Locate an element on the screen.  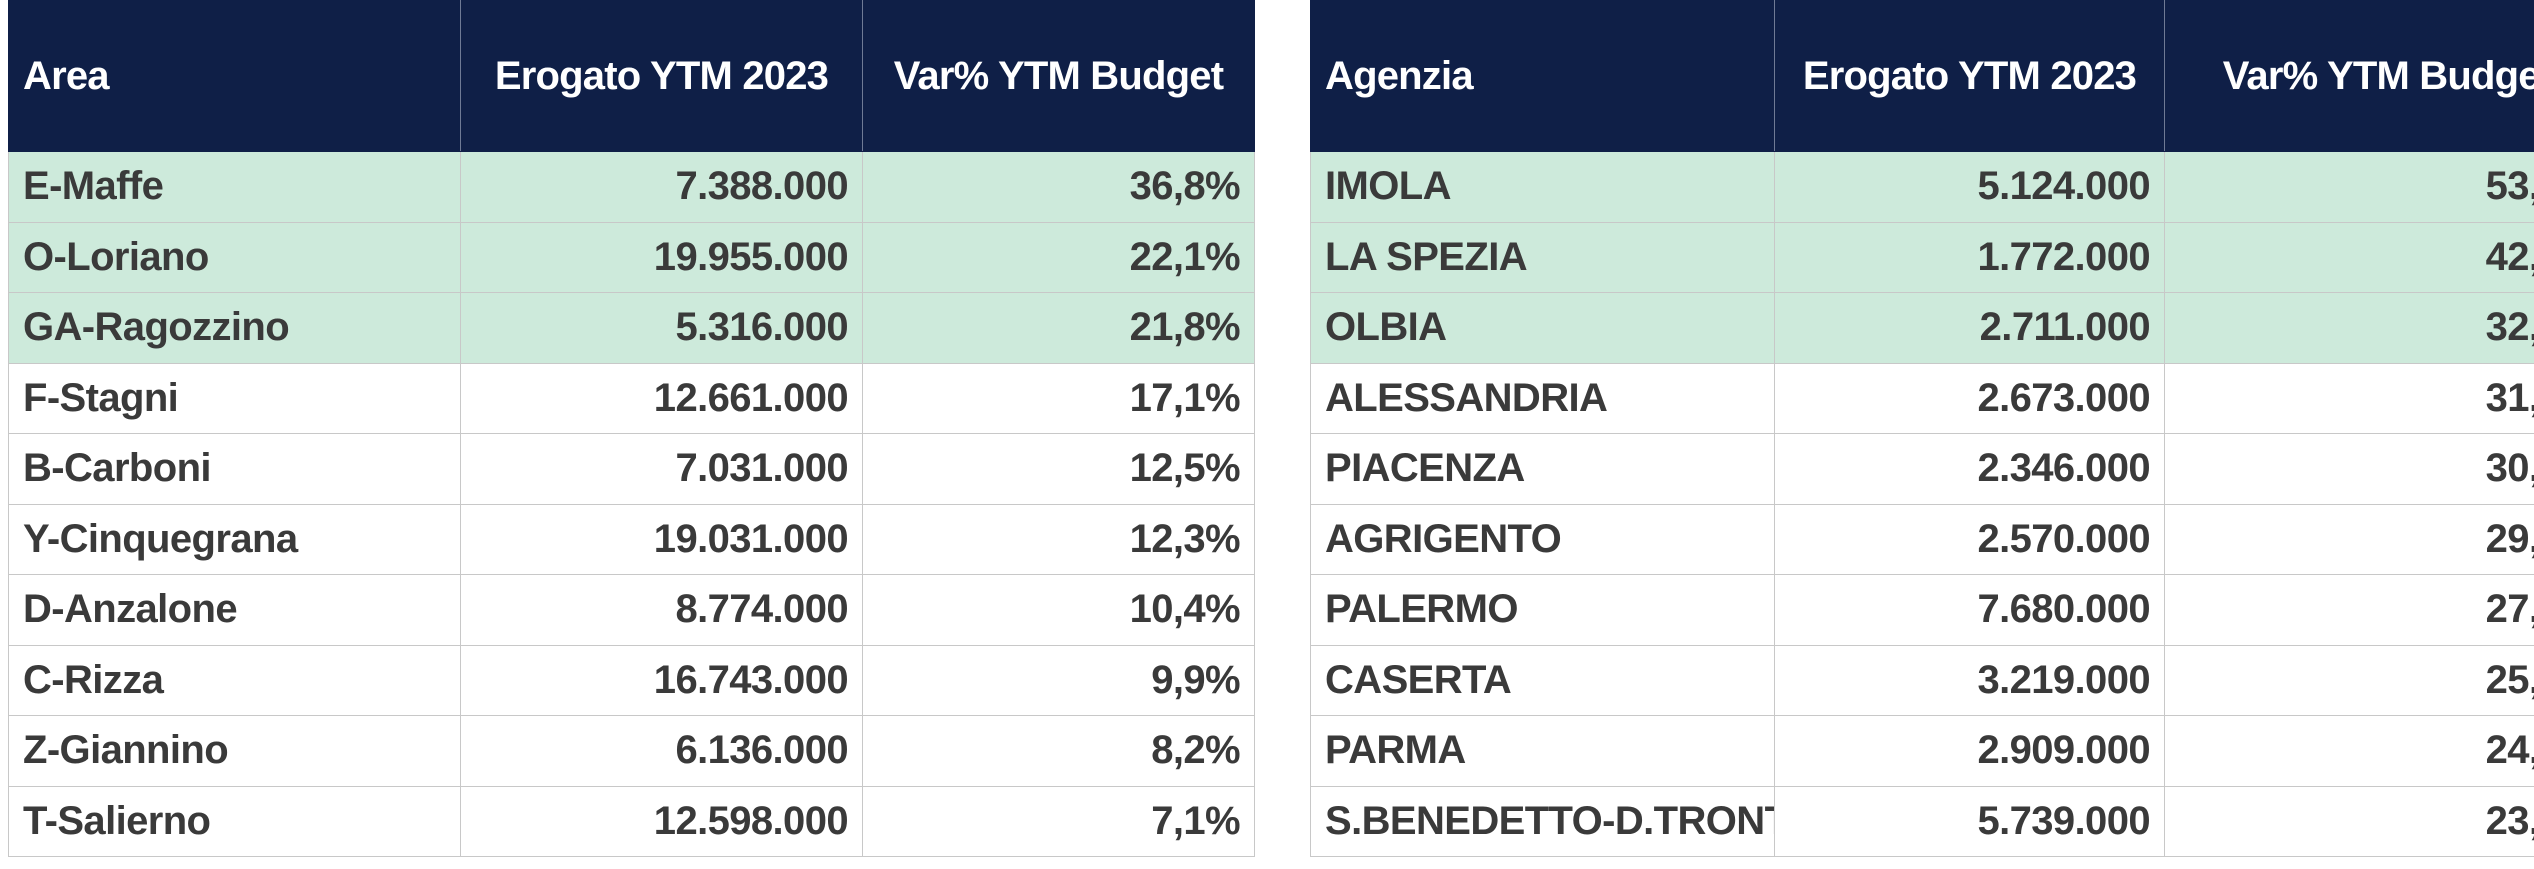
table-row: D-Anzalone 8.774.000 10,4% is located at coordinates (631, 610).